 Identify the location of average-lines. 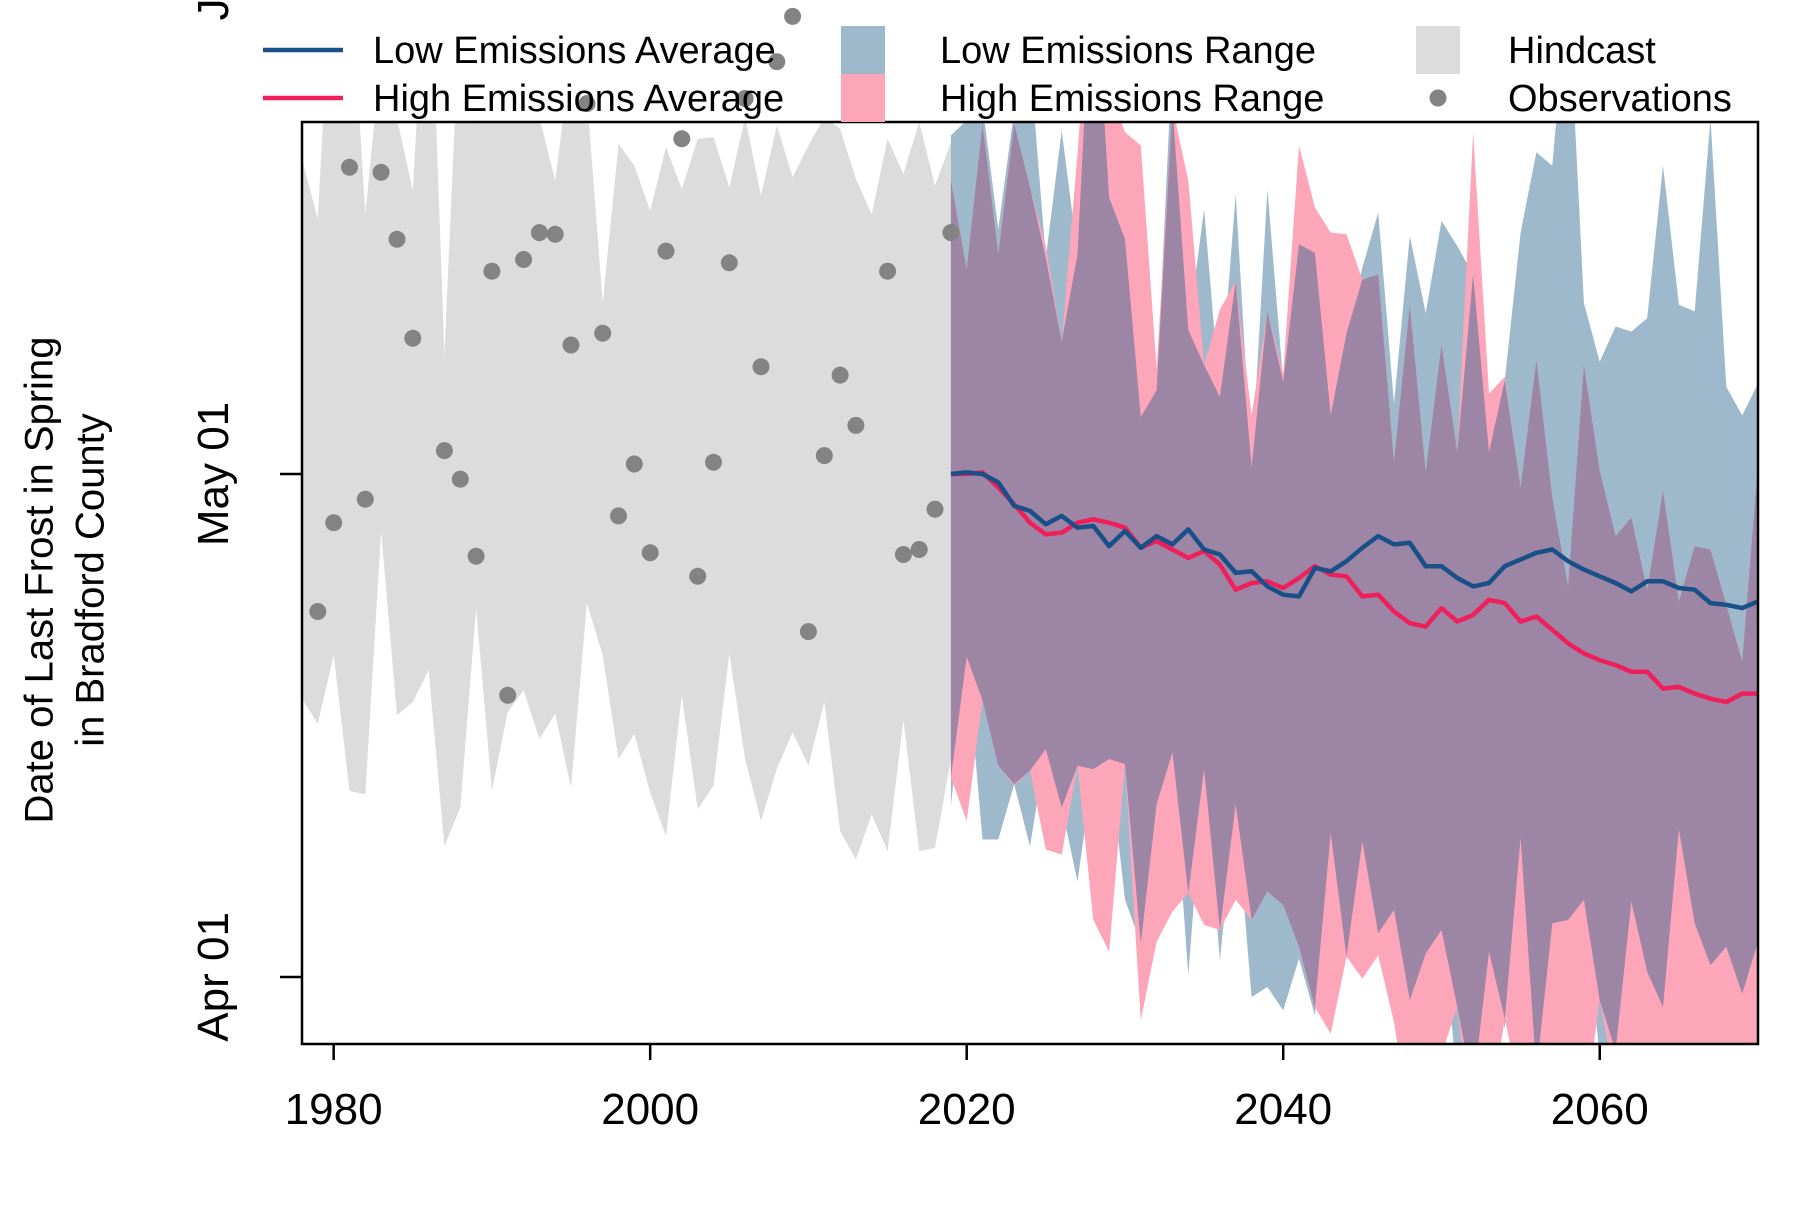
(1354, 587).